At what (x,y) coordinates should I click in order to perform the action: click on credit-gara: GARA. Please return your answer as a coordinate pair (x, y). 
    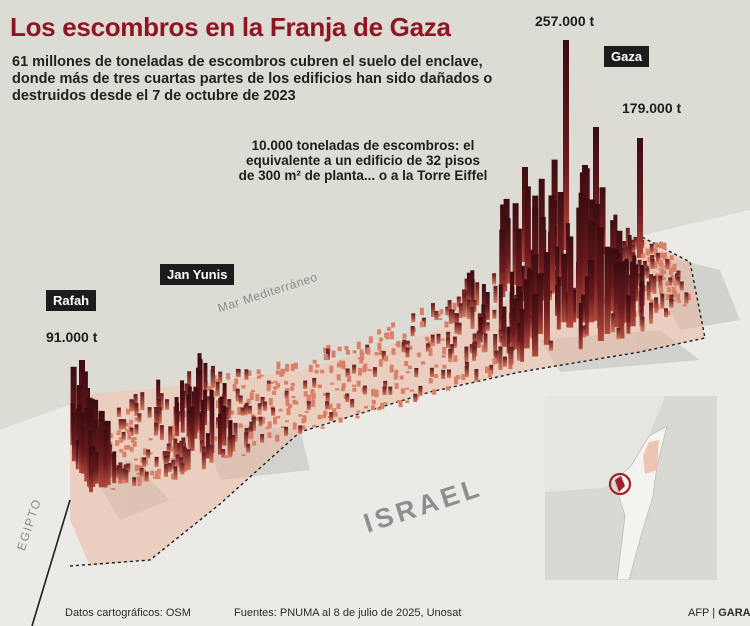
    Looking at the image, I should click on (734, 613).